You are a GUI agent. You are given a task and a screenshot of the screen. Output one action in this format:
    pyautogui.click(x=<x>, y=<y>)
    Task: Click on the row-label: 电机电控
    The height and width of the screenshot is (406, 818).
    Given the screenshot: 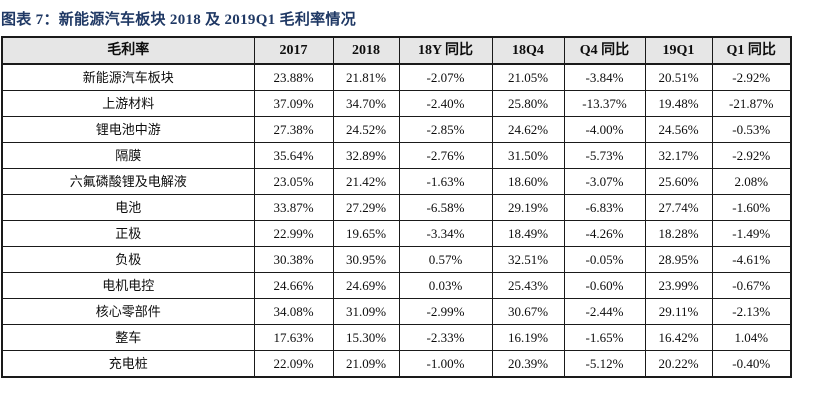 What is the action you would take?
    pyautogui.click(x=128, y=285)
    